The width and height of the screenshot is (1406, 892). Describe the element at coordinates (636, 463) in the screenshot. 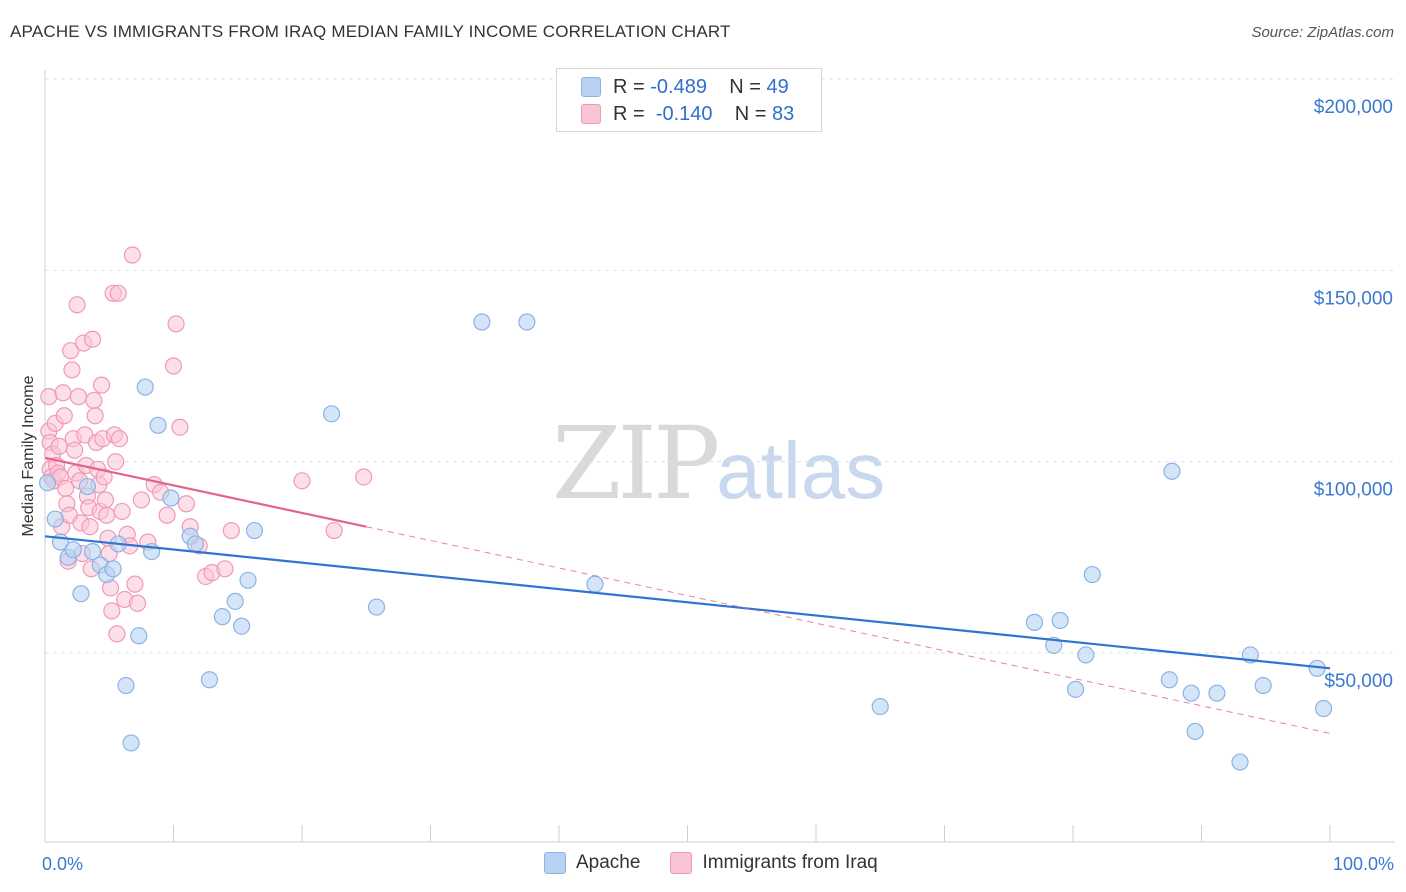

I see `watermark-zip: ZIP` at that location.